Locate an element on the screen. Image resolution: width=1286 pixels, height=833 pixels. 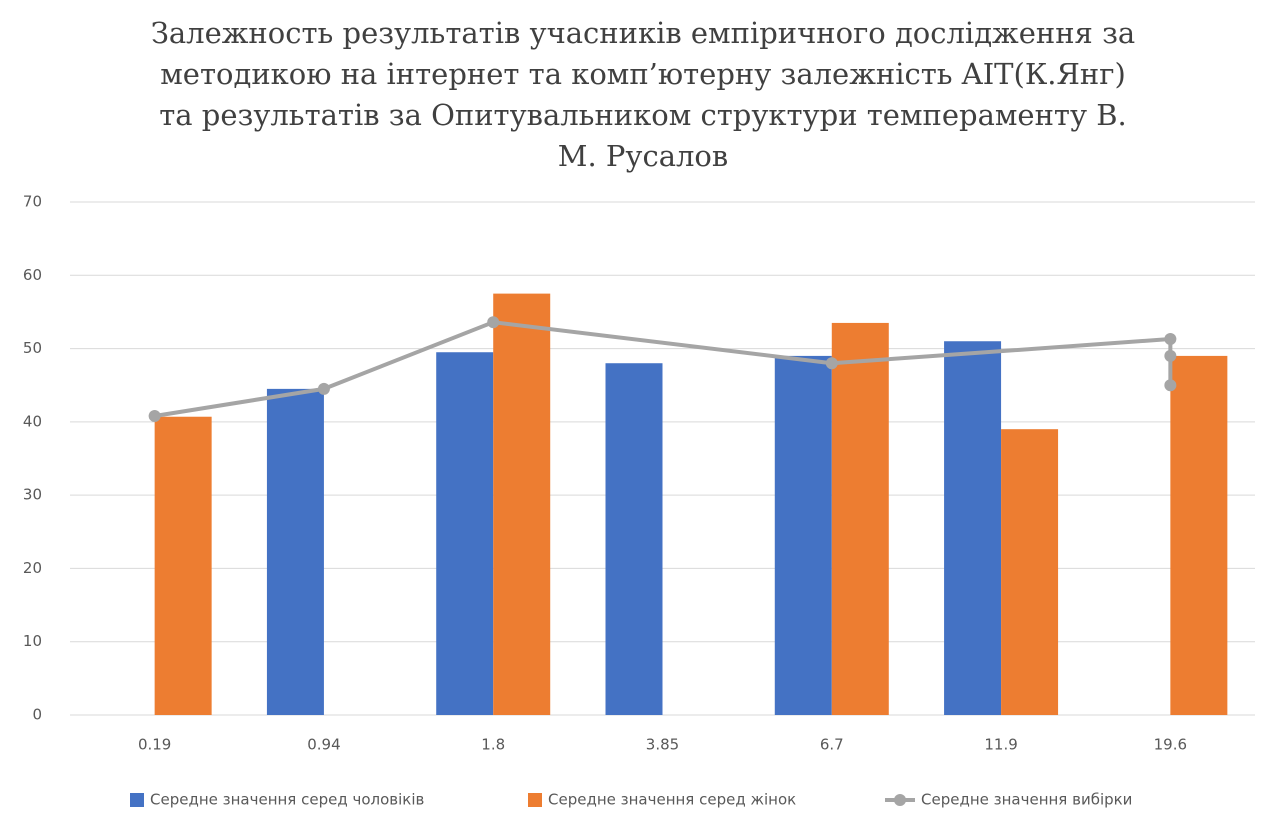
x-tick-label: 1.8 is located at coordinates (493, 745).